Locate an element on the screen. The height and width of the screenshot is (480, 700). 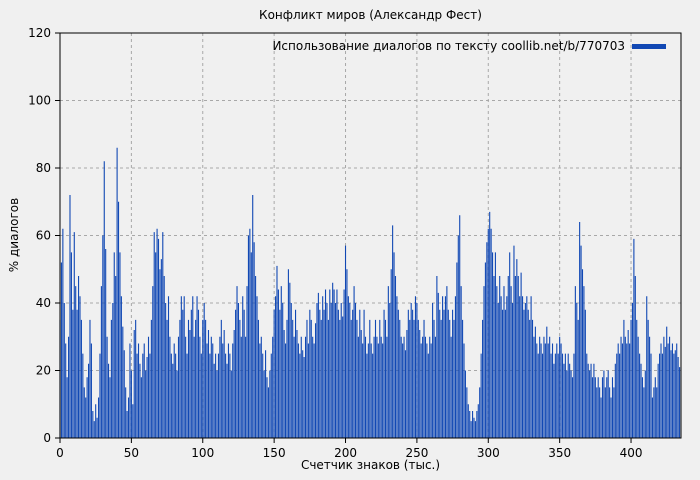
y-tick-label: 20 is located at coordinates (43, 371).